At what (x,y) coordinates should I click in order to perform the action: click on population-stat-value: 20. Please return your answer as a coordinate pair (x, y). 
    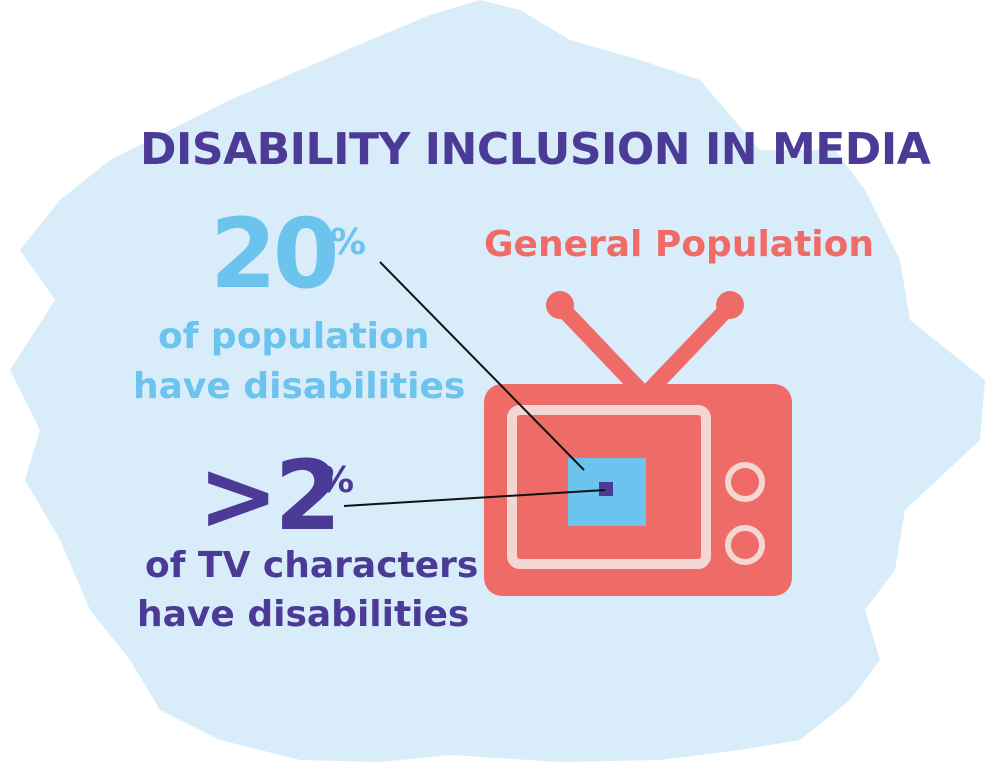
    Looking at the image, I should click on (275, 254).